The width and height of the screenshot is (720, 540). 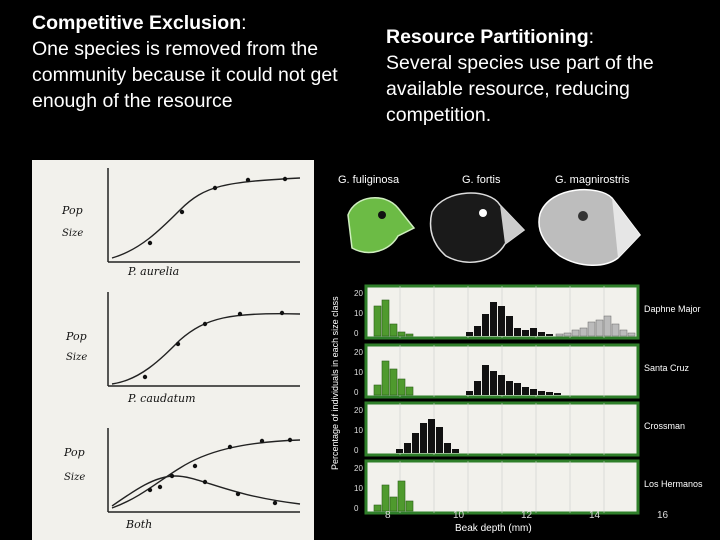 What do you see at coordinates (183, 348) in the screenshot?
I see `graph-panel-caudatum: Pop Size P. caudatum` at bounding box center [183, 348].